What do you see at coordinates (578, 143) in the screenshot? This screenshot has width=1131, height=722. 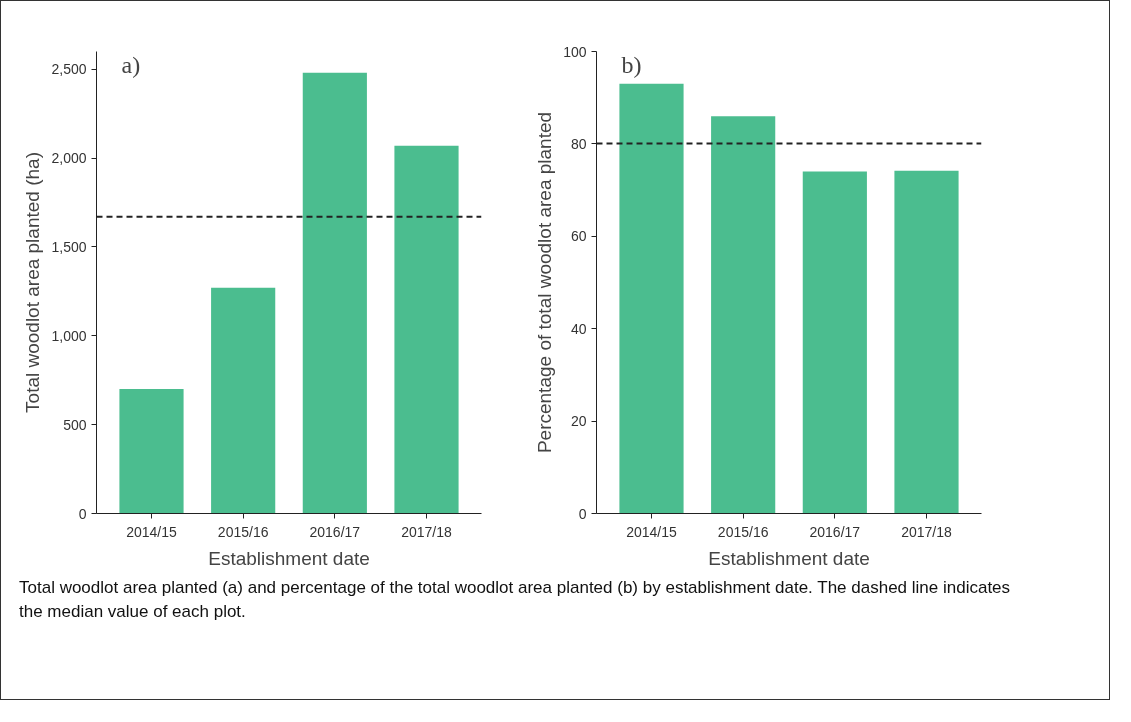 I see `y-tick-label: 80` at bounding box center [578, 143].